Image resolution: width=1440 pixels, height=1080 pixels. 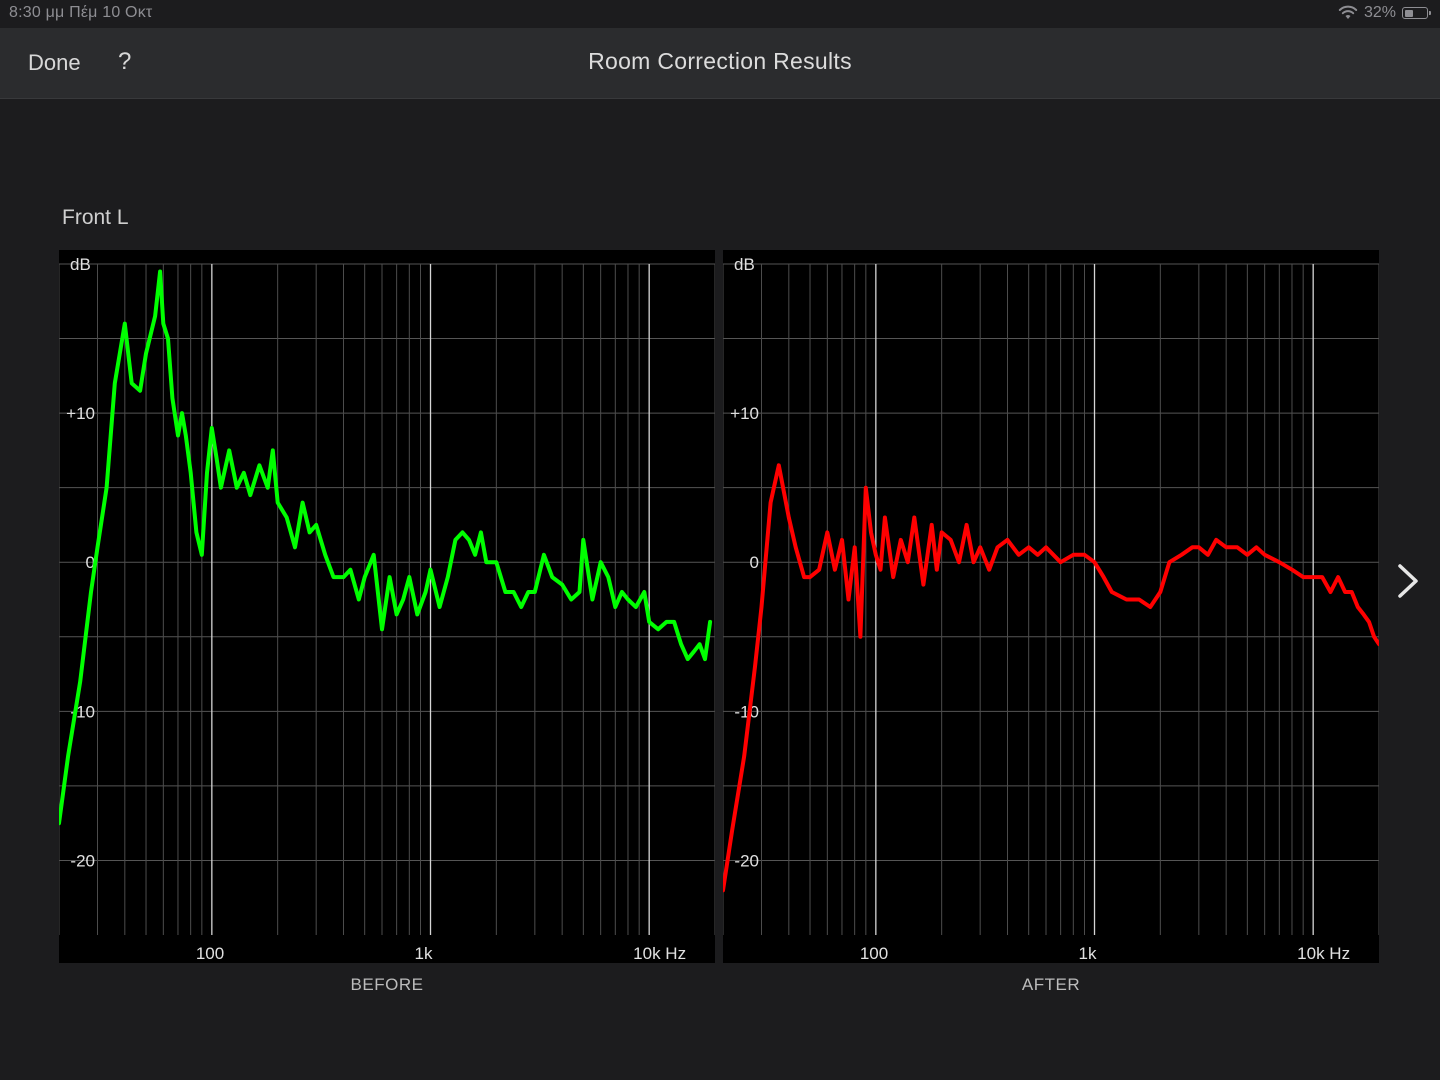 I want to click on before-y-axis-label: dB, so click(x=80, y=264).